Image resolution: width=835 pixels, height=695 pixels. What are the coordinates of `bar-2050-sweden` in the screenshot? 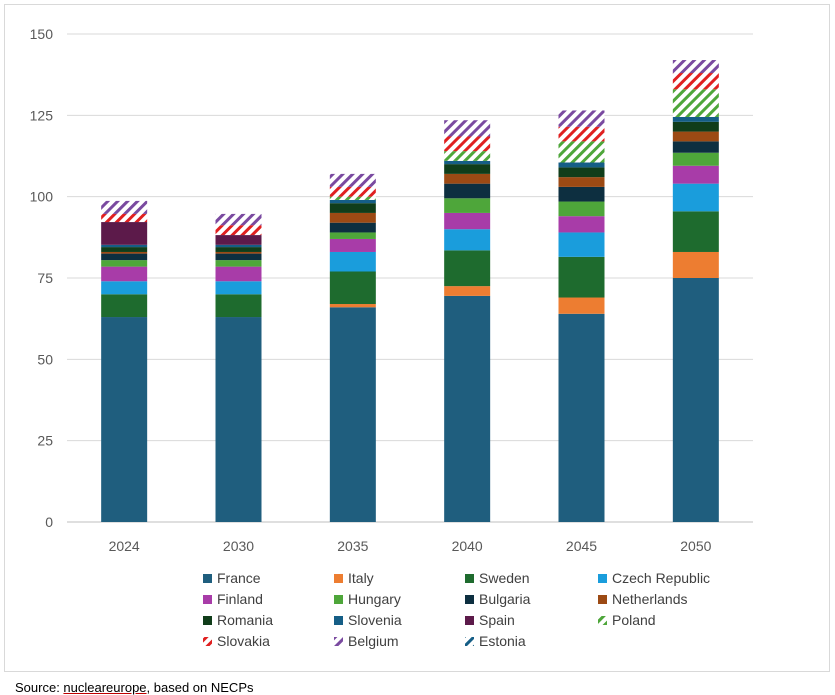 It's located at (695, 231).